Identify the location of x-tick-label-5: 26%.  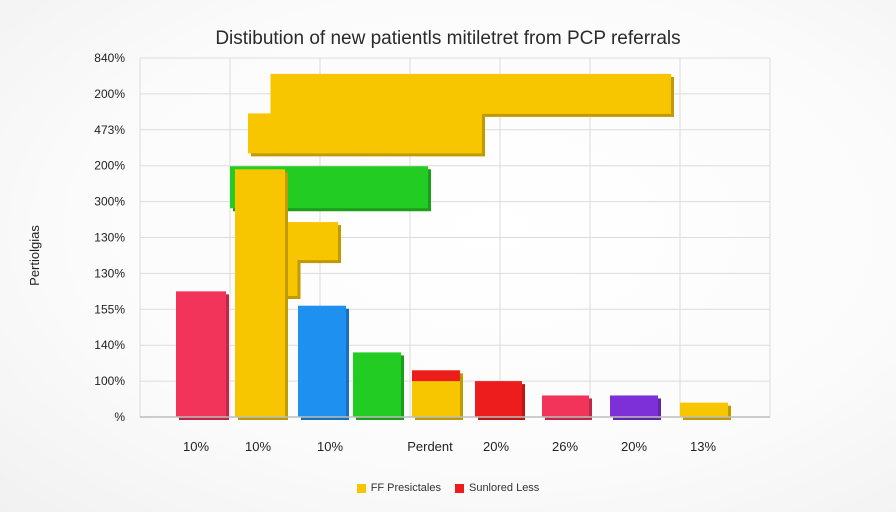
(565, 446).